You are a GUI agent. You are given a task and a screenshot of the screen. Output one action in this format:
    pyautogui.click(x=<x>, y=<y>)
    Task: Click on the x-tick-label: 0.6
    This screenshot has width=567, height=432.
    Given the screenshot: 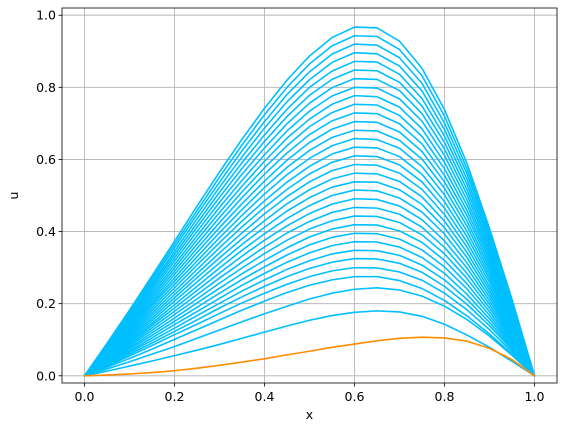 What is the action you would take?
    pyautogui.click(x=355, y=396)
    